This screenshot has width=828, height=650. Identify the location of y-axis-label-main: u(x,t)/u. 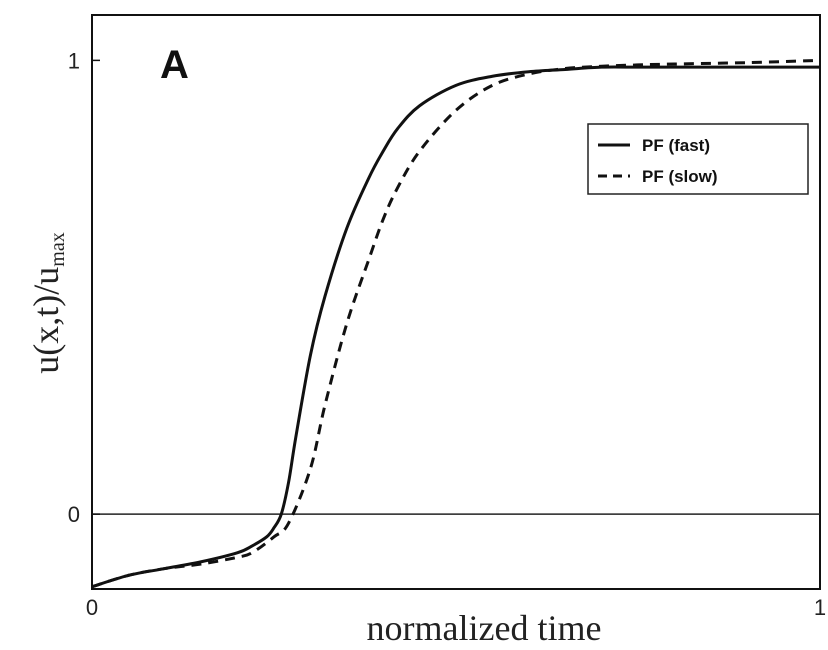
(46, 320).